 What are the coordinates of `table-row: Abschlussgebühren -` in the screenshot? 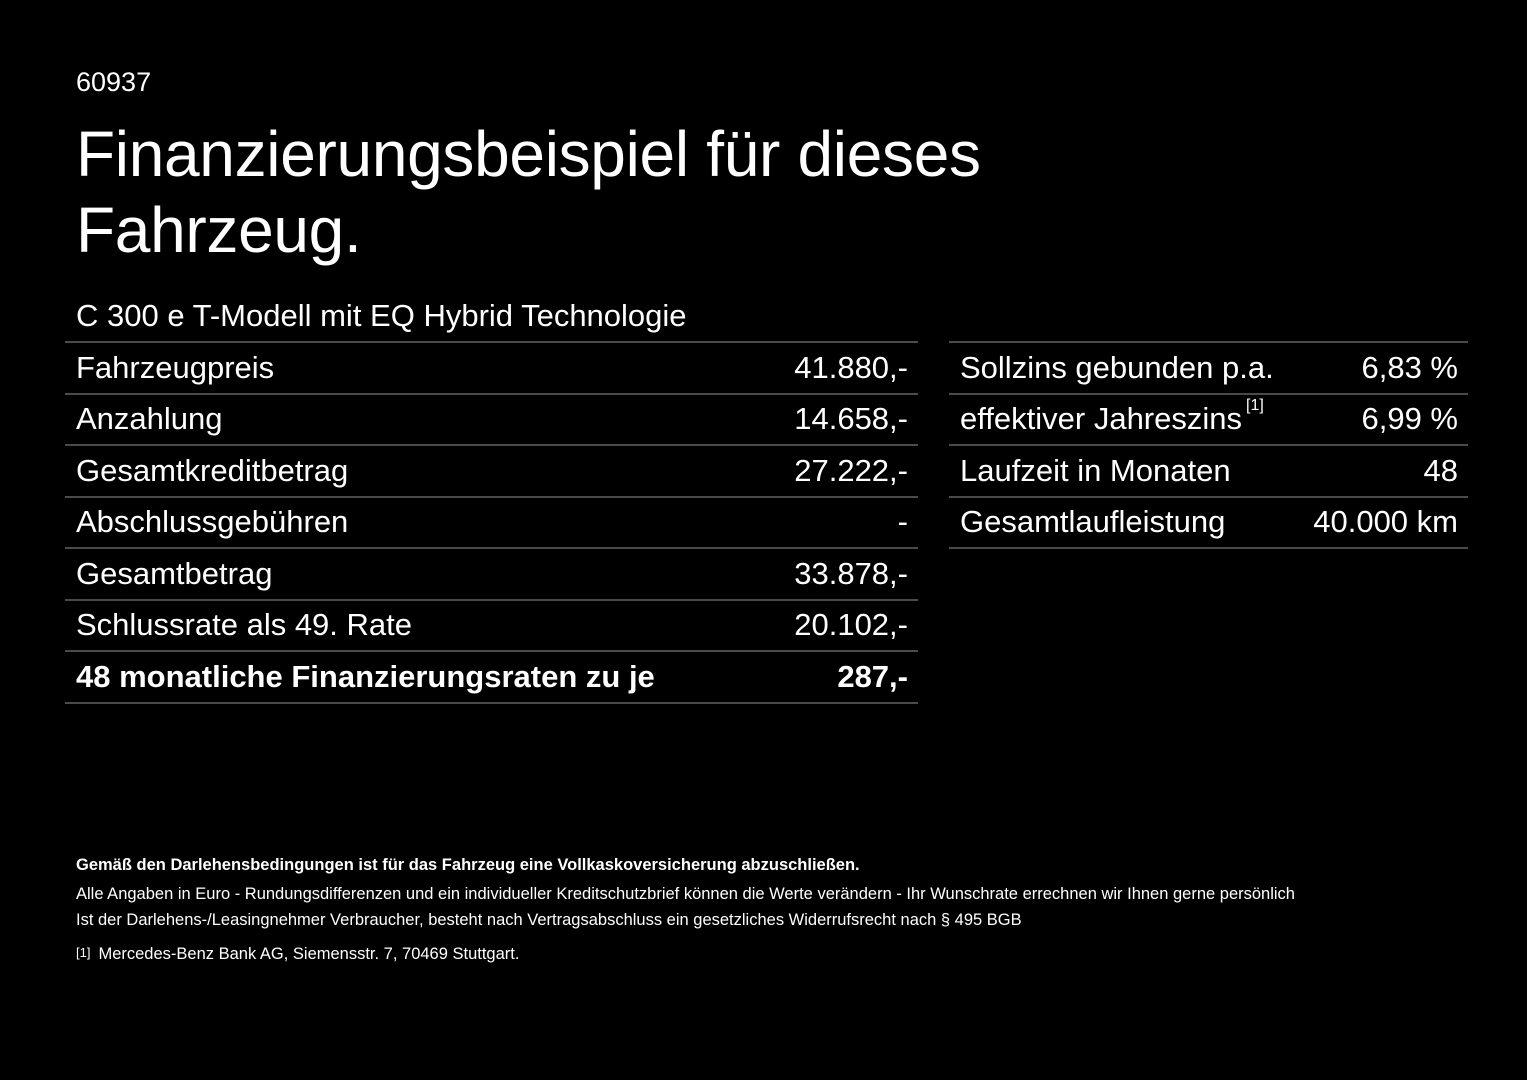 It's located at (491, 523).